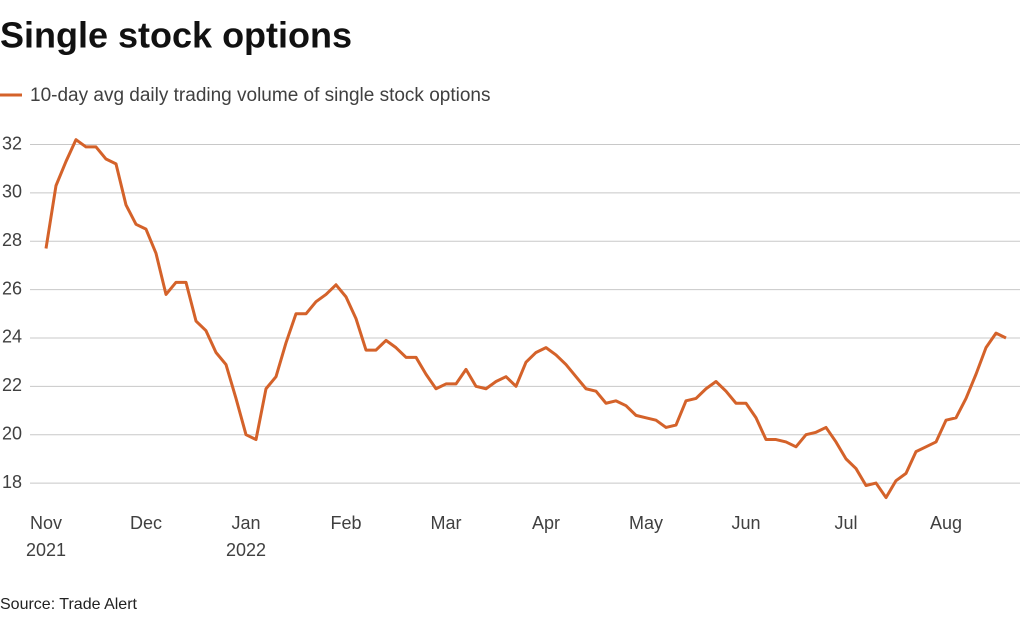 Image resolution: width=1024 pixels, height=621 pixels. Describe the element at coordinates (12, 337) in the screenshot. I see `y-tick-label: 24` at that location.